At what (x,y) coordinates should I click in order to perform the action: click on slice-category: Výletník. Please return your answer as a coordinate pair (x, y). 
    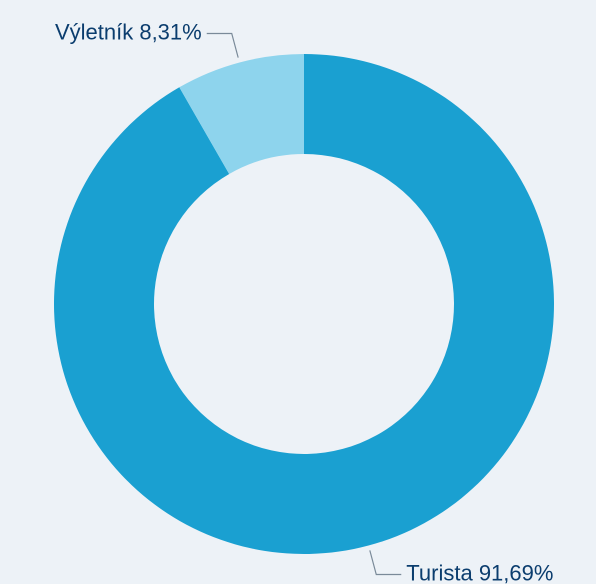
    Looking at the image, I should click on (94, 31).